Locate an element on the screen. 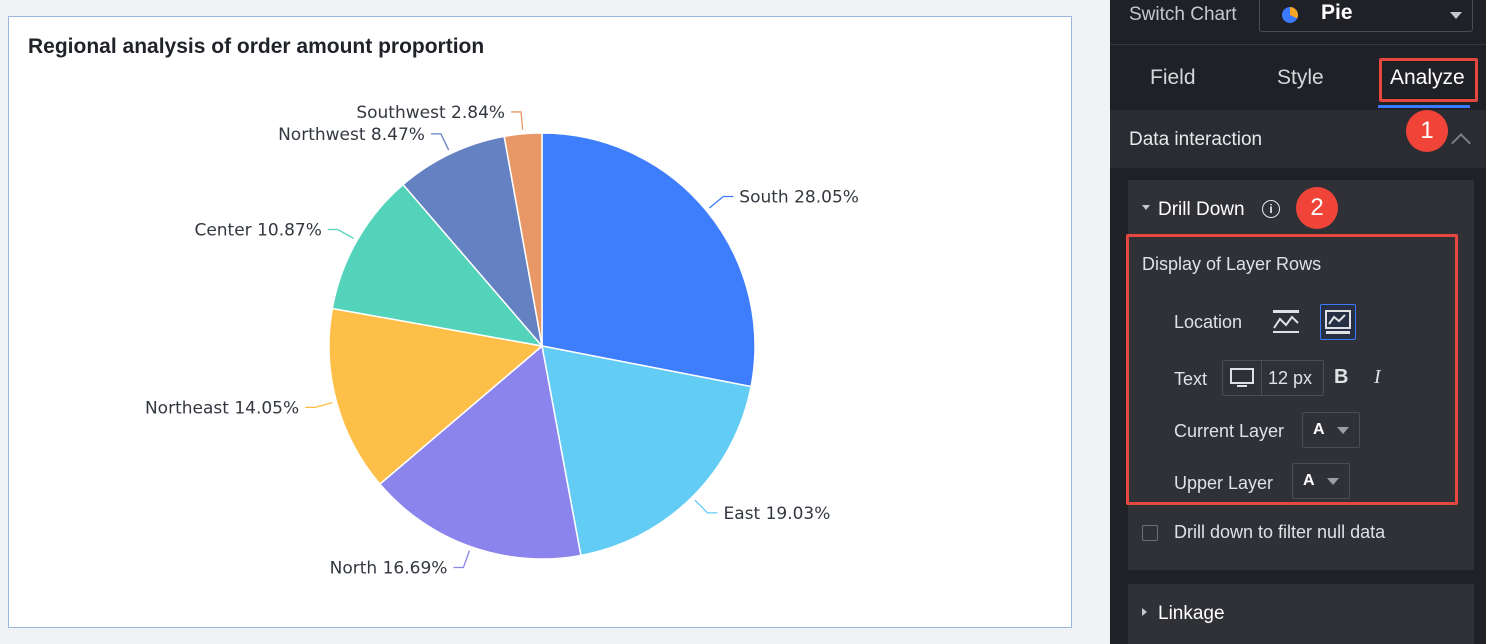 The width and height of the screenshot is (1486, 644). caret-right-icon is located at coordinates (1144, 612).